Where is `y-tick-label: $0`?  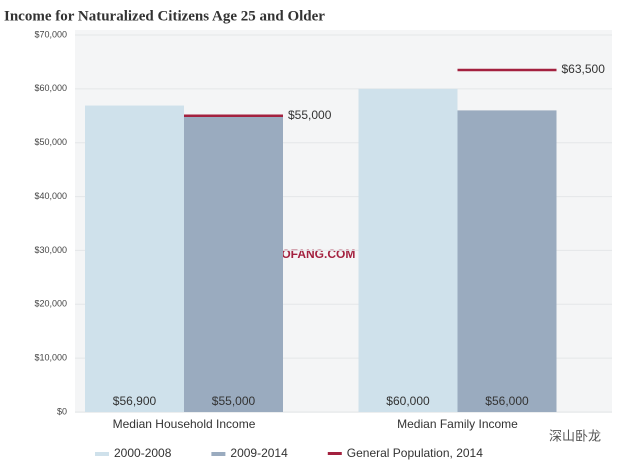 y-tick-label: $0 is located at coordinates (62, 411).